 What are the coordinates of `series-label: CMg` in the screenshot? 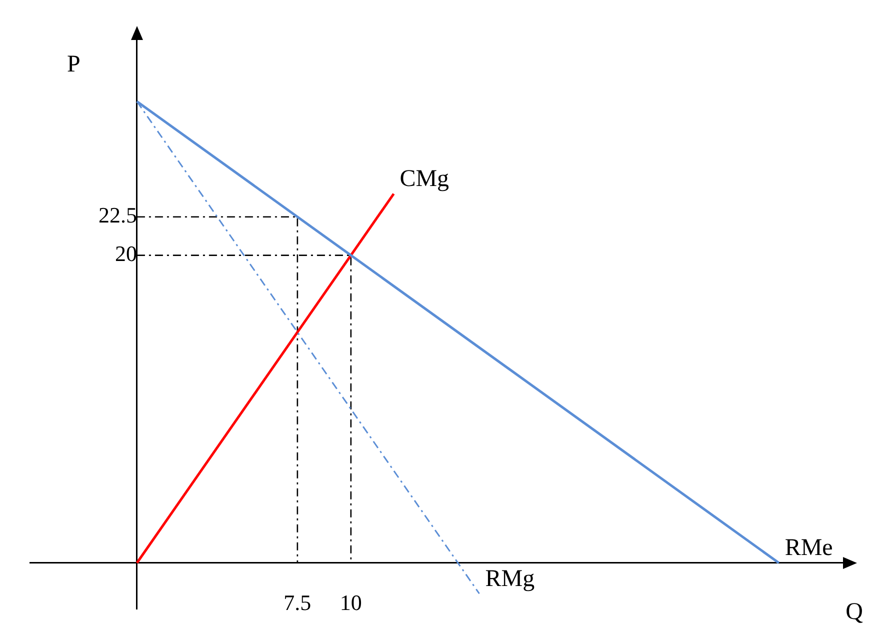 It's located at (425, 179).